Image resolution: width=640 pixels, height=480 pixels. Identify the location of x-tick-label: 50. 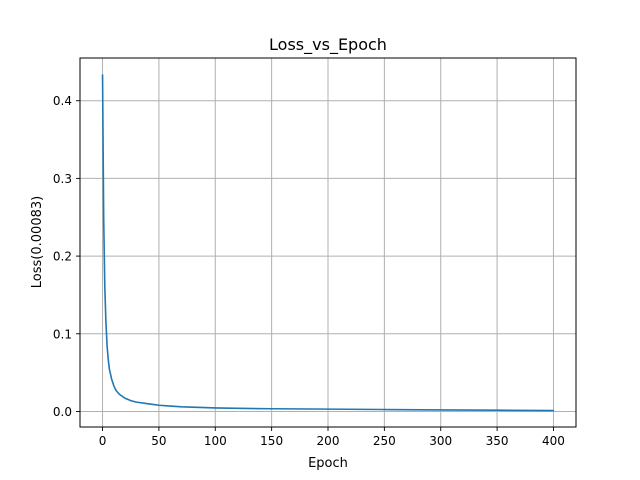
(158, 441).